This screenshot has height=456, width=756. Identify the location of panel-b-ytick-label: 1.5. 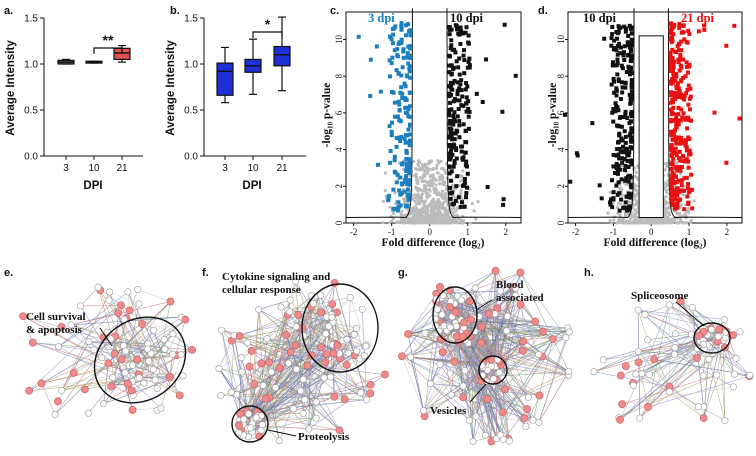
(191, 19).